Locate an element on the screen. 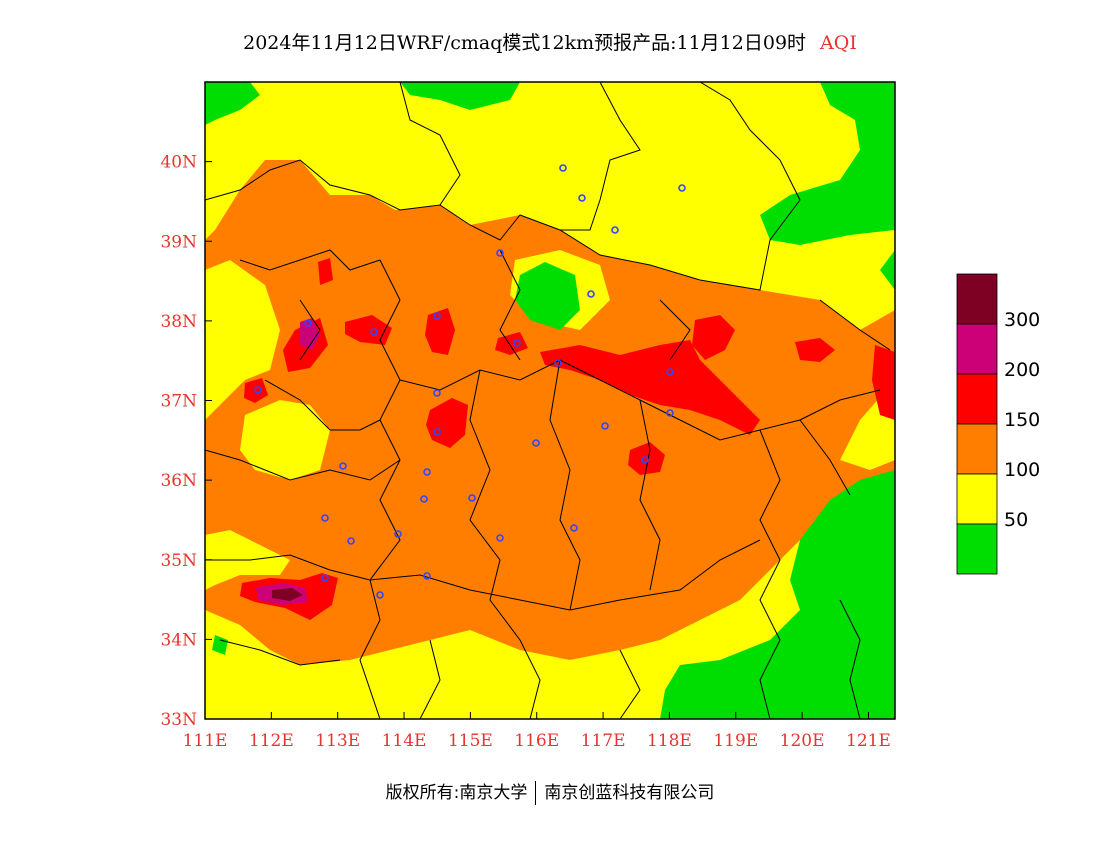 The height and width of the screenshot is (850, 1100). footer: 版权所有:南京大学 南京创蓝科技有限公司 is located at coordinates (550, 791).